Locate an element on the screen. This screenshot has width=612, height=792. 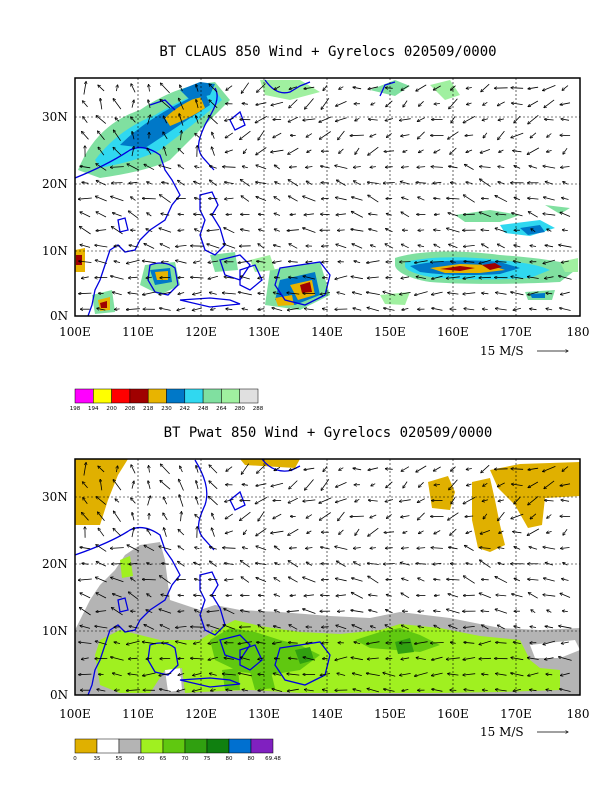
panel2-reference-vector: 15 M/S is located at coordinates (524, 732).